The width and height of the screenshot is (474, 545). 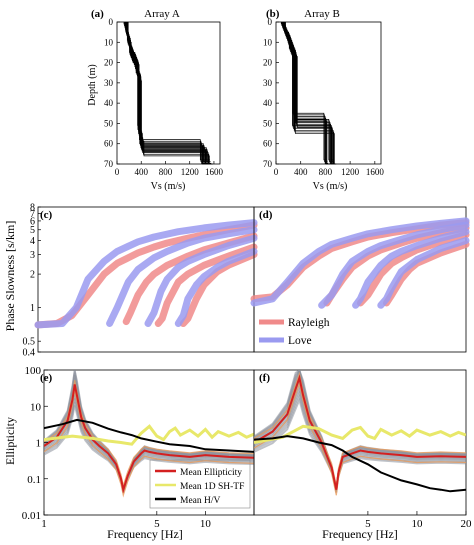 I want to click on panel-c-ylabel: Phase Slowness [s/km], so click(x=10, y=276).